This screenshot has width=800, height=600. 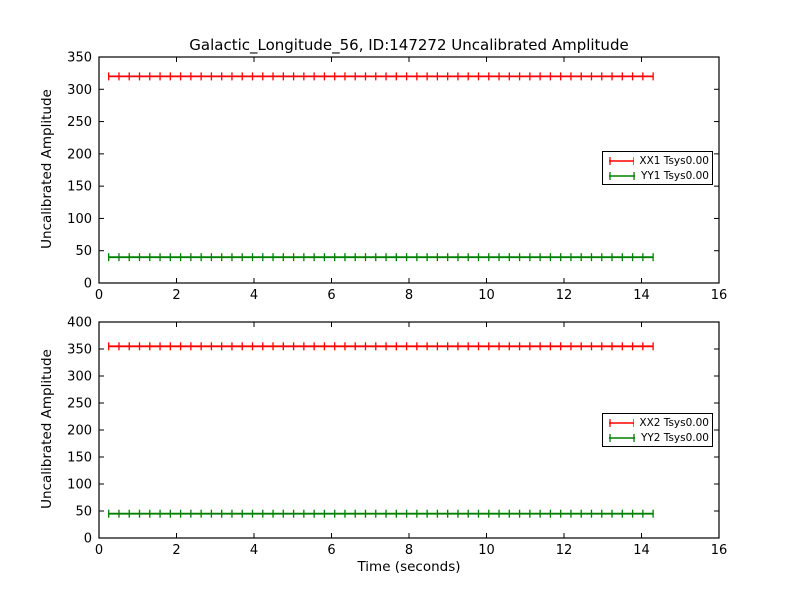 I want to click on legend-entry: YY1 Tsys0.00, so click(x=658, y=176).